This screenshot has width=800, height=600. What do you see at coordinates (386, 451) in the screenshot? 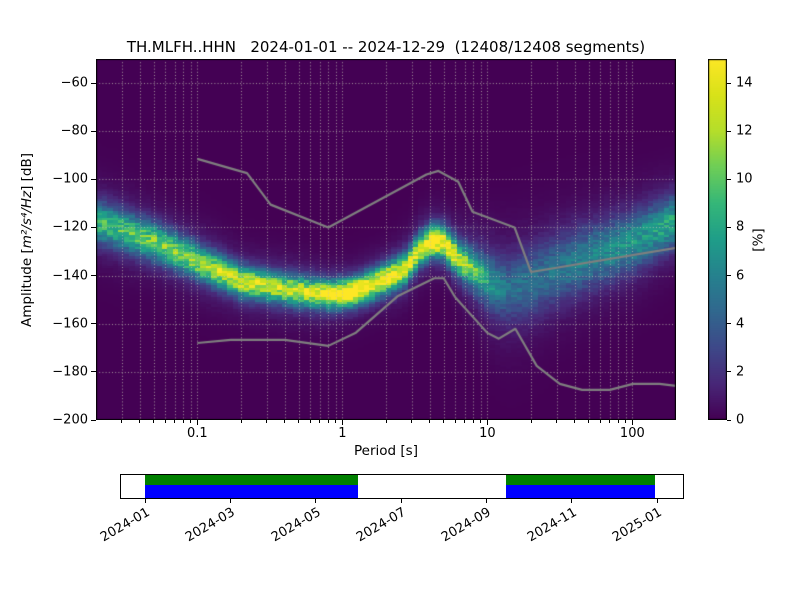
I see `x-axis-label: Period [s]` at bounding box center [386, 451].